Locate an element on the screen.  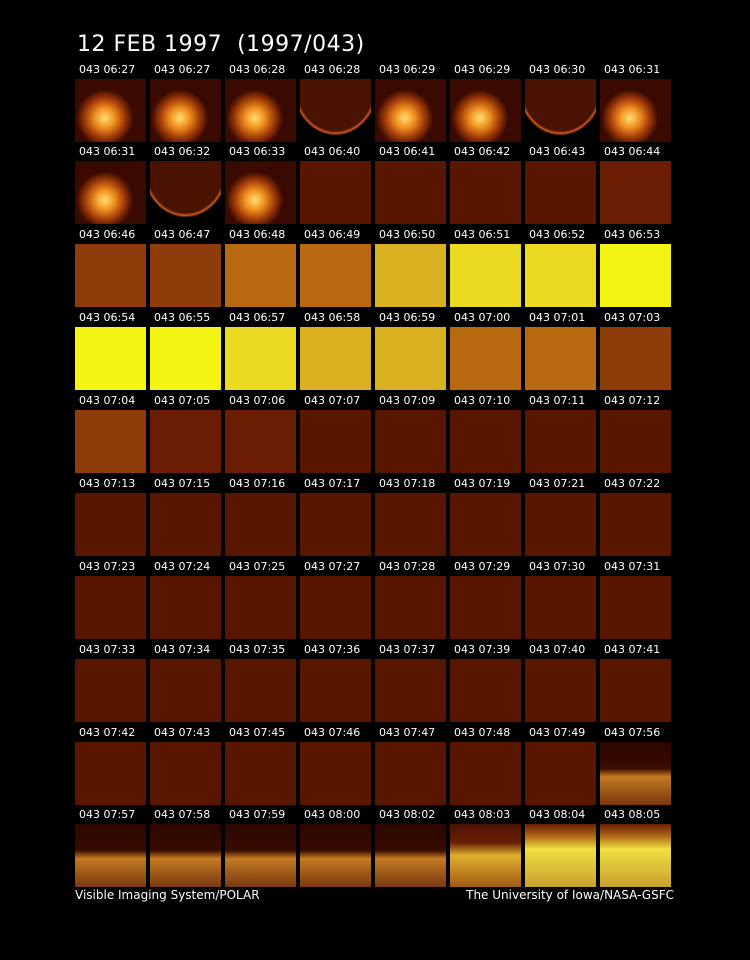
frame-time: 043 07:48 is located at coordinates (482, 732).